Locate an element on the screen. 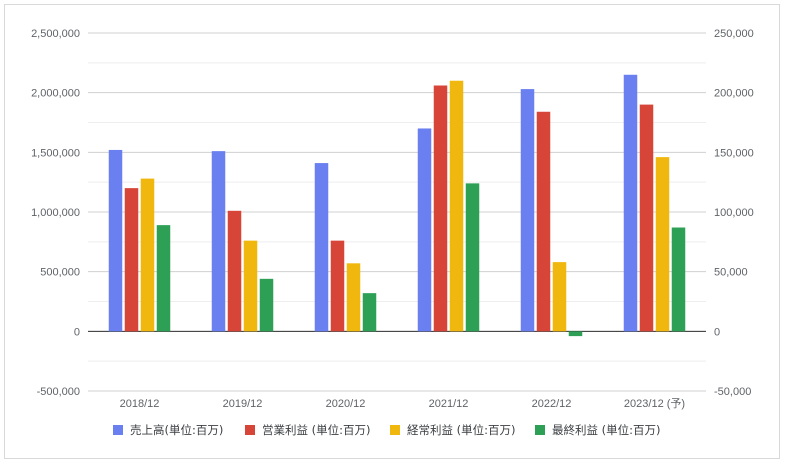 This screenshot has width=786, height=465. x-tick-label: 2019/12 is located at coordinates (243, 404).